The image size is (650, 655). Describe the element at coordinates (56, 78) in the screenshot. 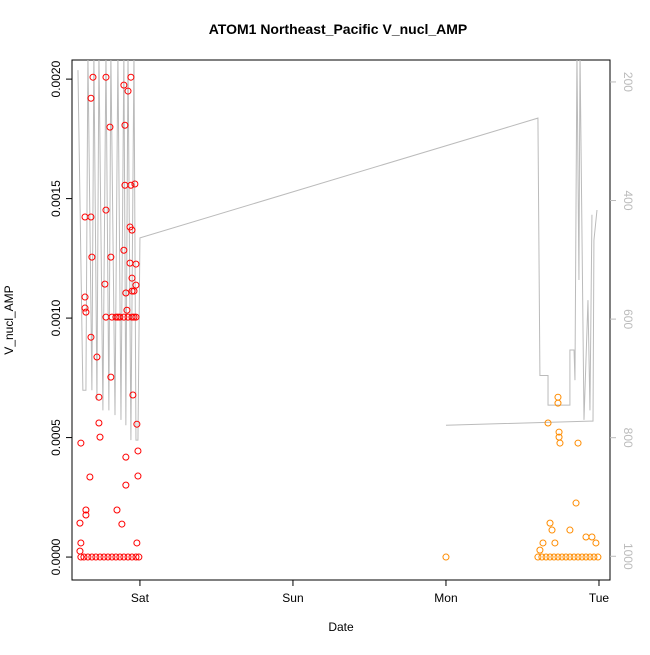

I see `y-tick-label: 0.0020` at that location.